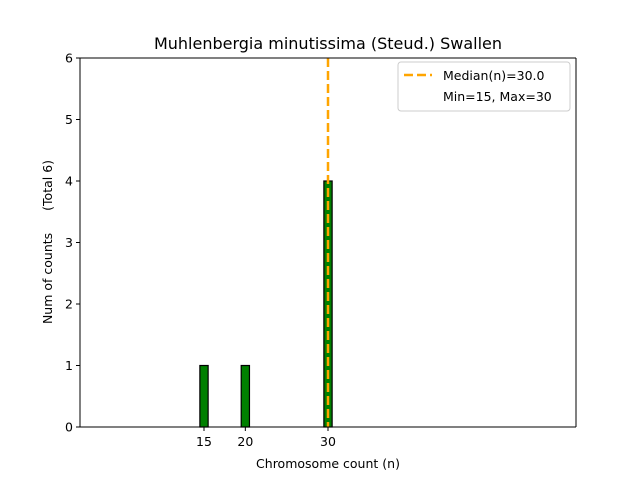 The image size is (640, 480). What do you see at coordinates (69, 304) in the screenshot?
I see `y-tick-label: 2` at bounding box center [69, 304].